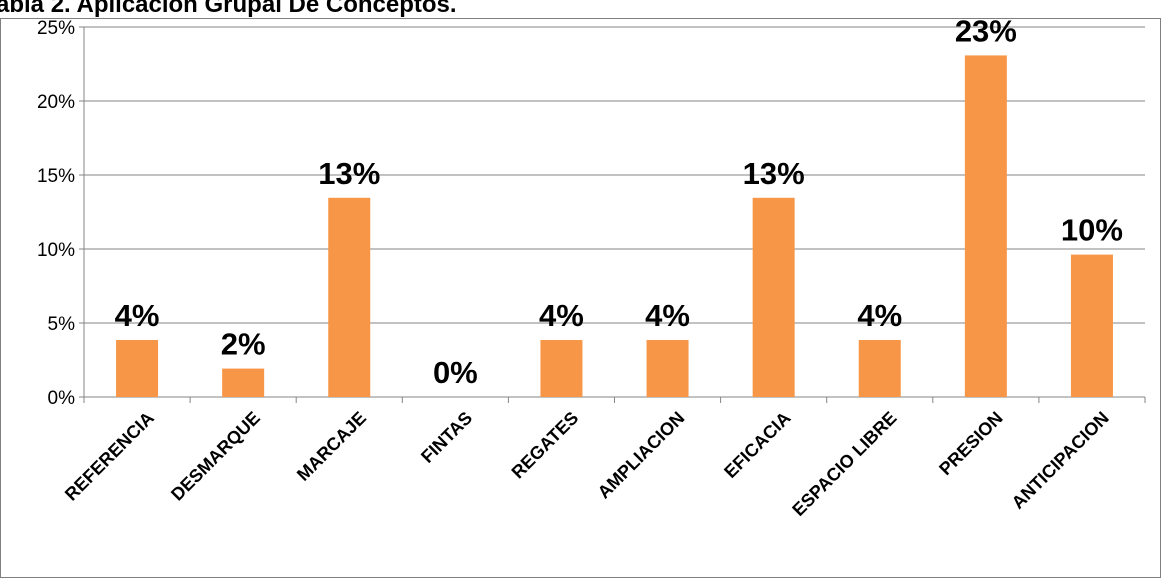 The height and width of the screenshot is (580, 1163). Describe the element at coordinates (641, 455) in the screenshot. I see `x-tick-label: AMPLIACION` at that location.